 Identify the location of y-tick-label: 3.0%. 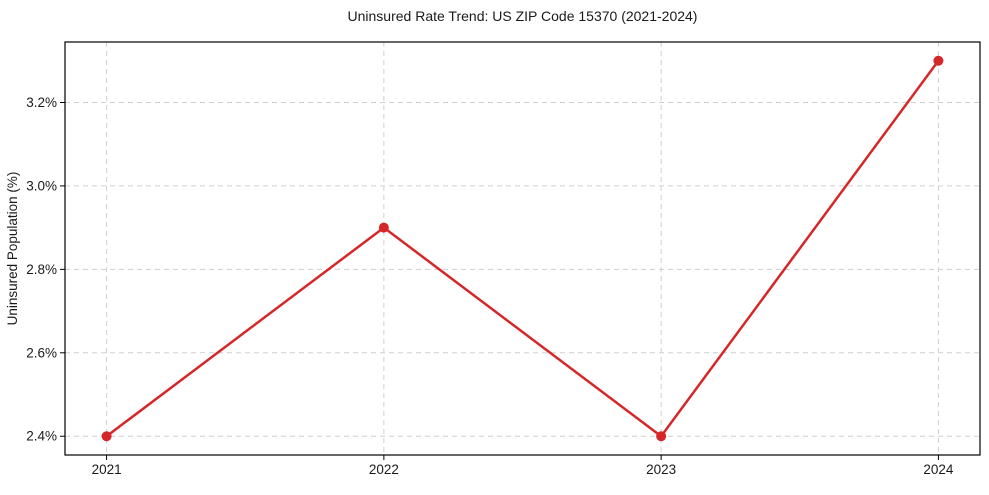
(41, 185).